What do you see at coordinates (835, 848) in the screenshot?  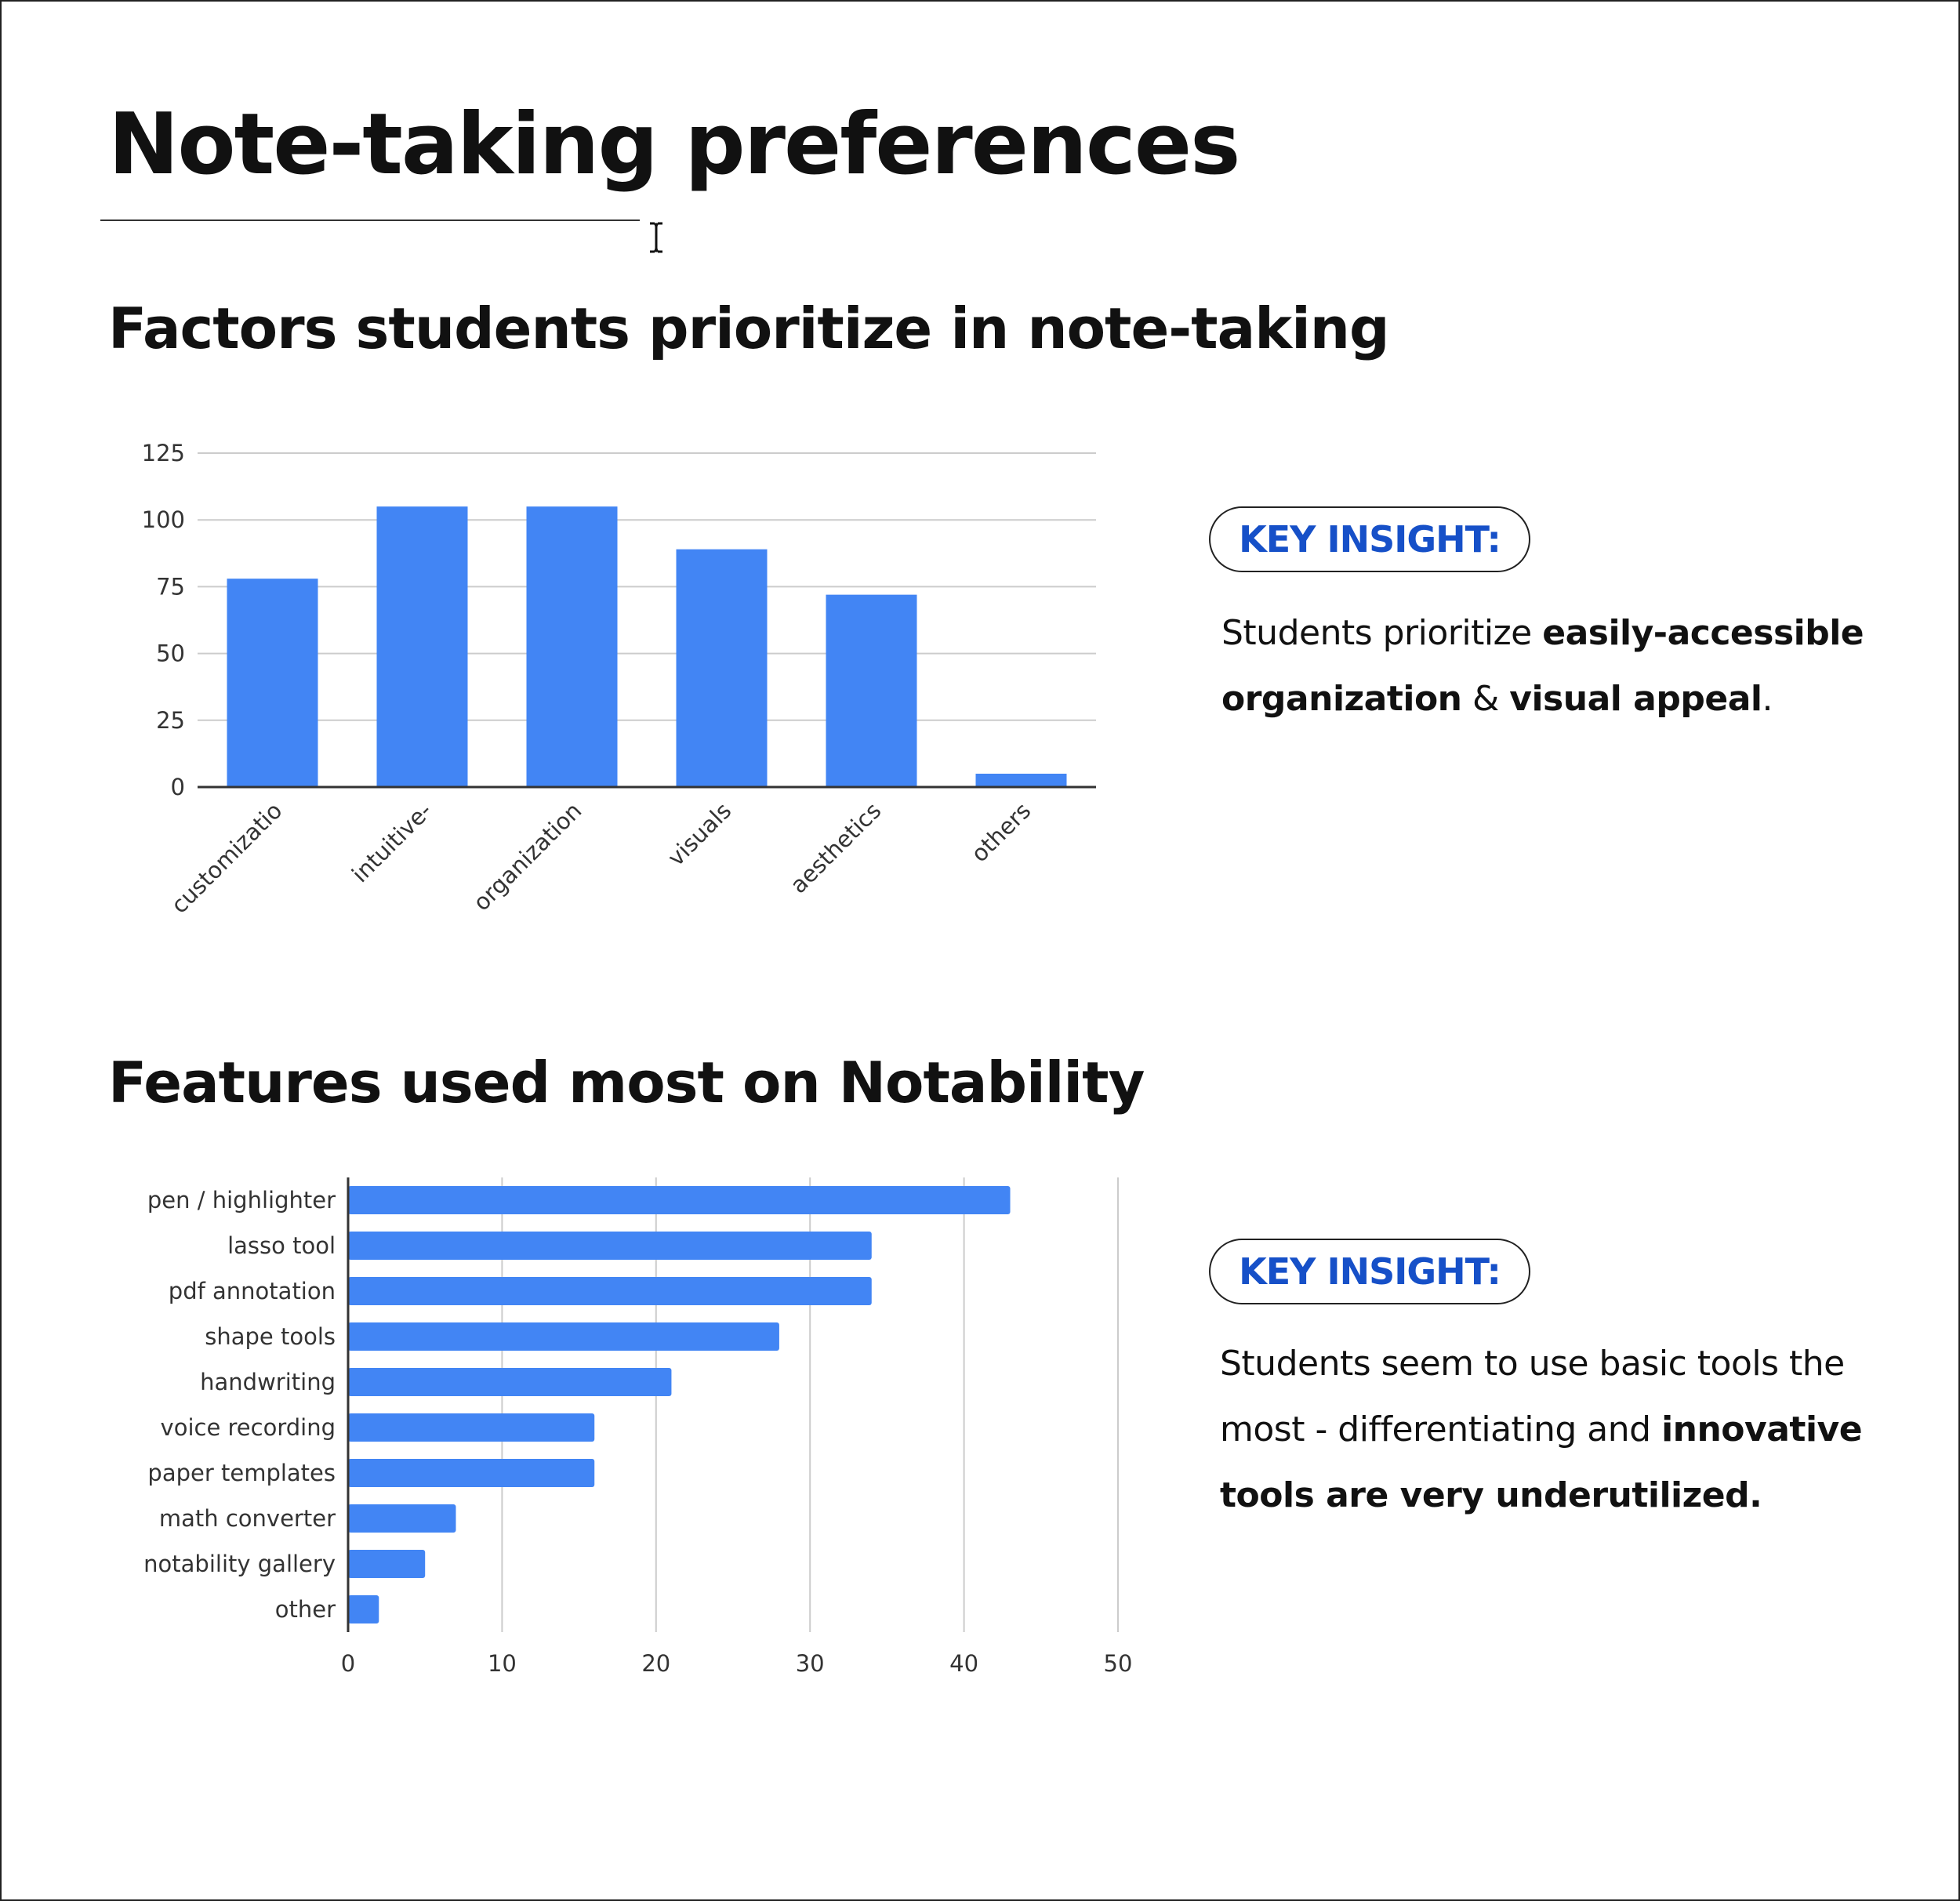 I see `x-category-label: aesthetics` at bounding box center [835, 848].